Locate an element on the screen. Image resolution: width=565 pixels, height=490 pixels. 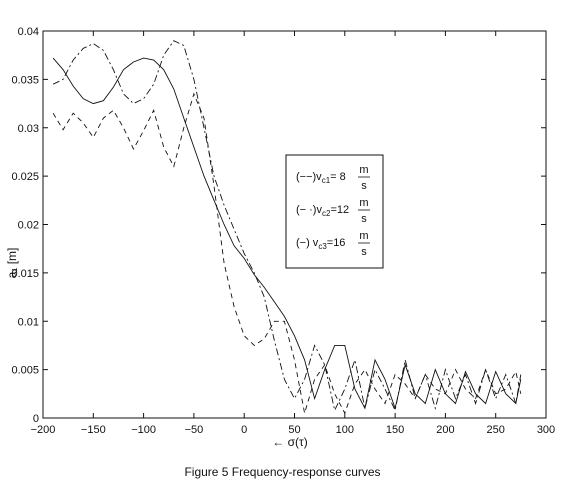
x-tick-label: −50 is located at coordinates (194, 430).